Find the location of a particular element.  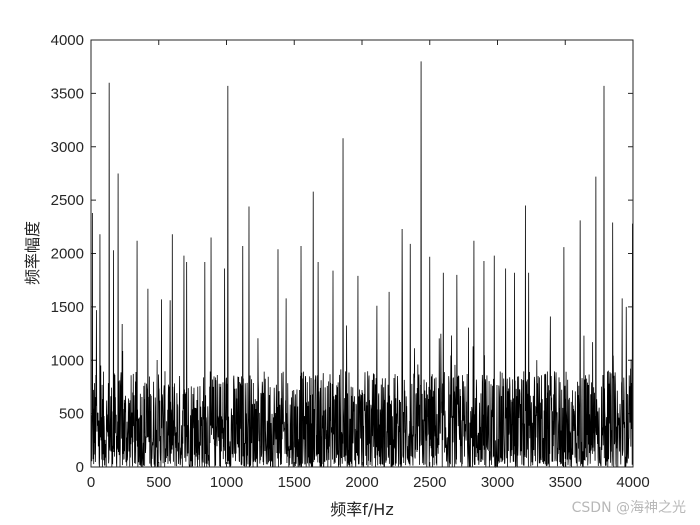

y-tick-label: 3000 is located at coordinates (67, 147).